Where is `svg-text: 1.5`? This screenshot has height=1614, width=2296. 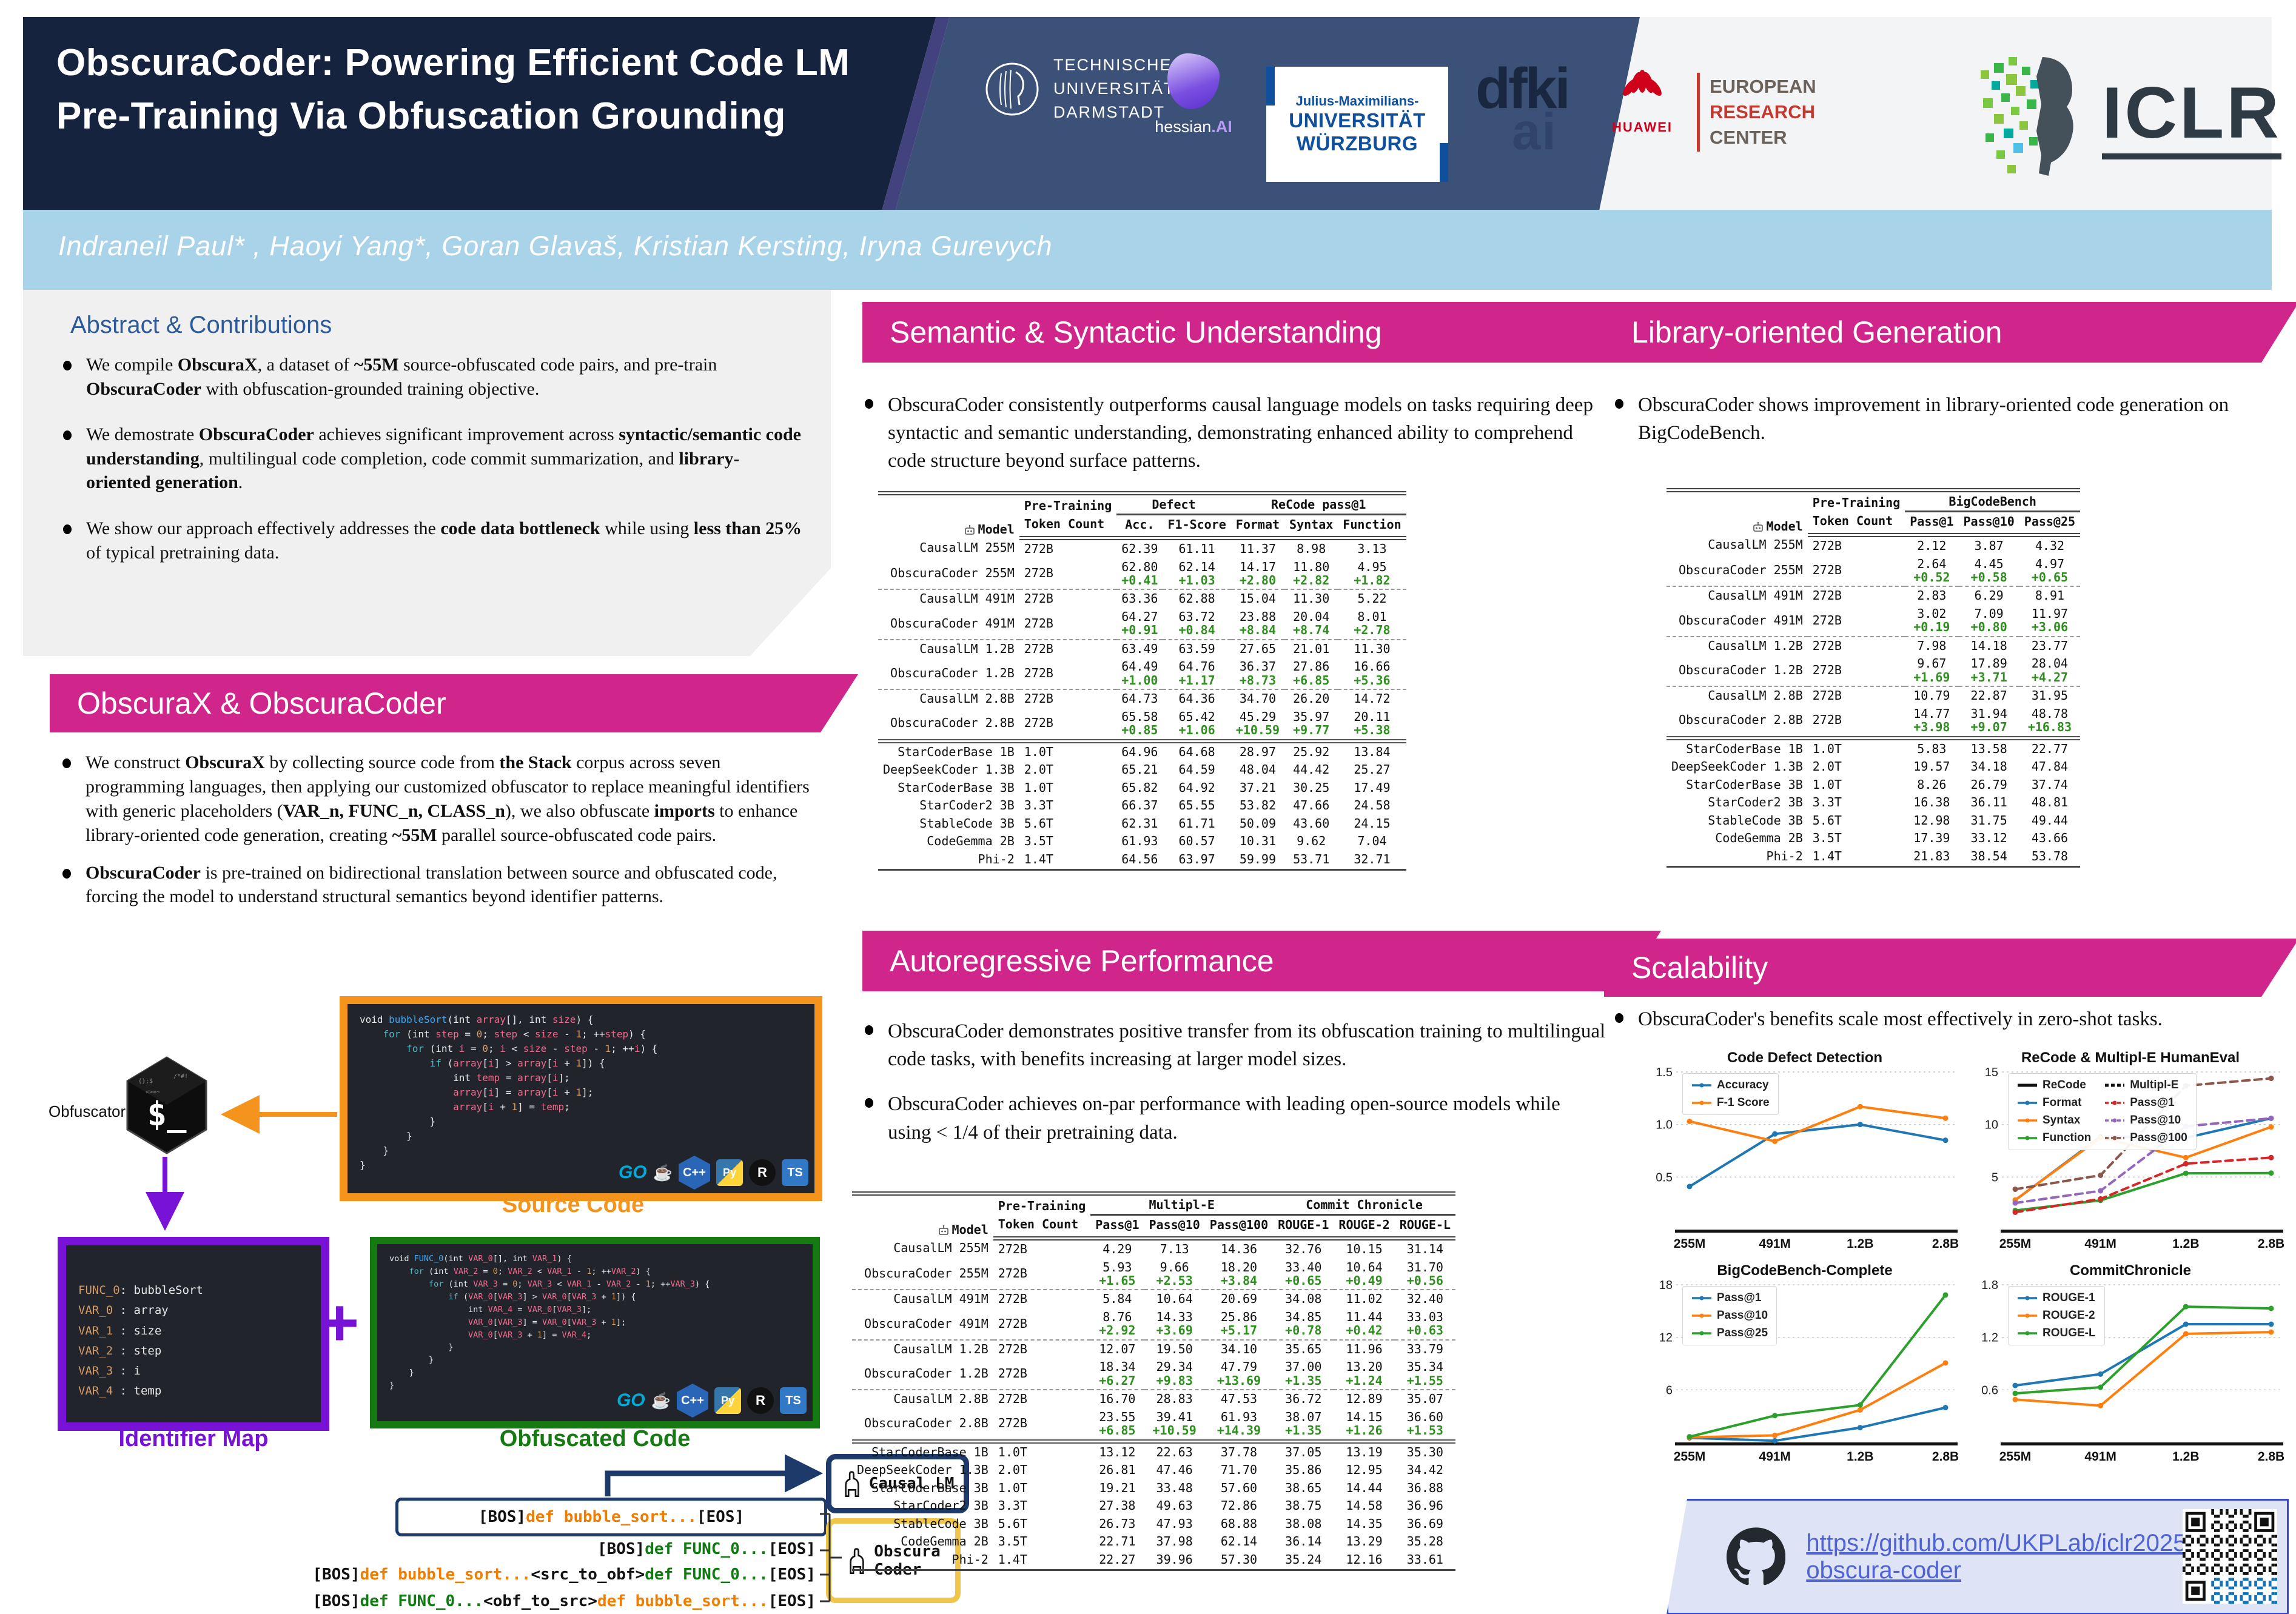 svg-text: 1.5 is located at coordinates (1664, 1072).